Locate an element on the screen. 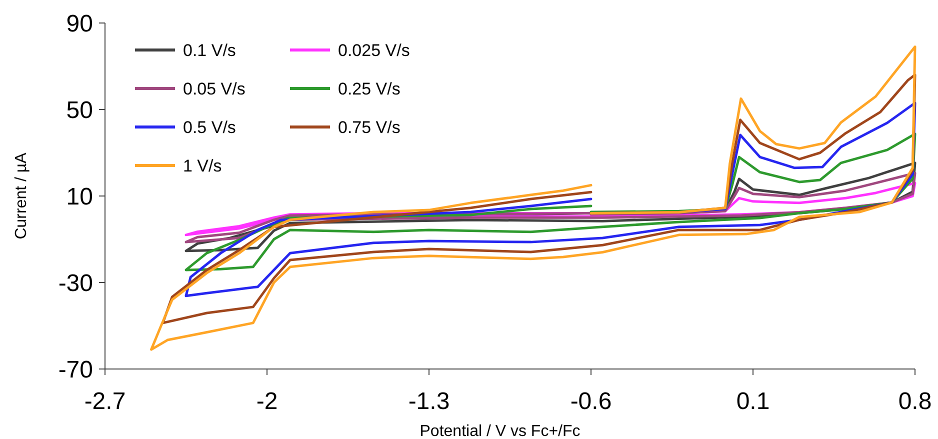  y-tick-label: -70 is located at coordinates (75, 370).